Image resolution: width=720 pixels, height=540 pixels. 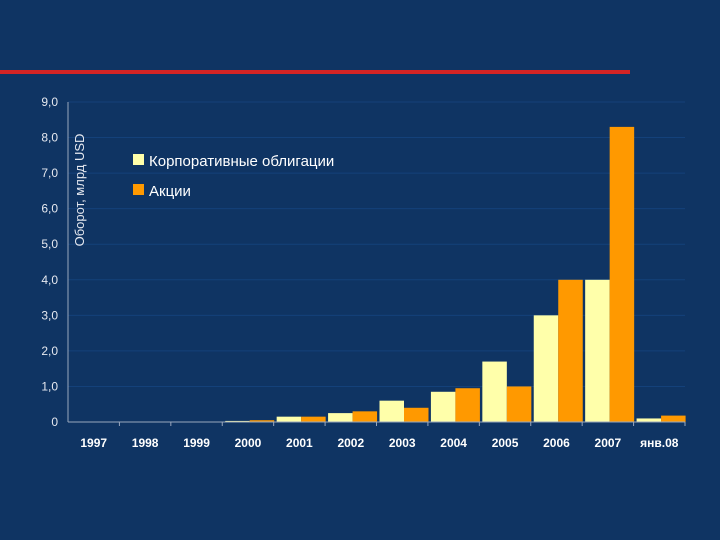 I want to click on y-tick-label: 8,0, so click(x=49, y=138).